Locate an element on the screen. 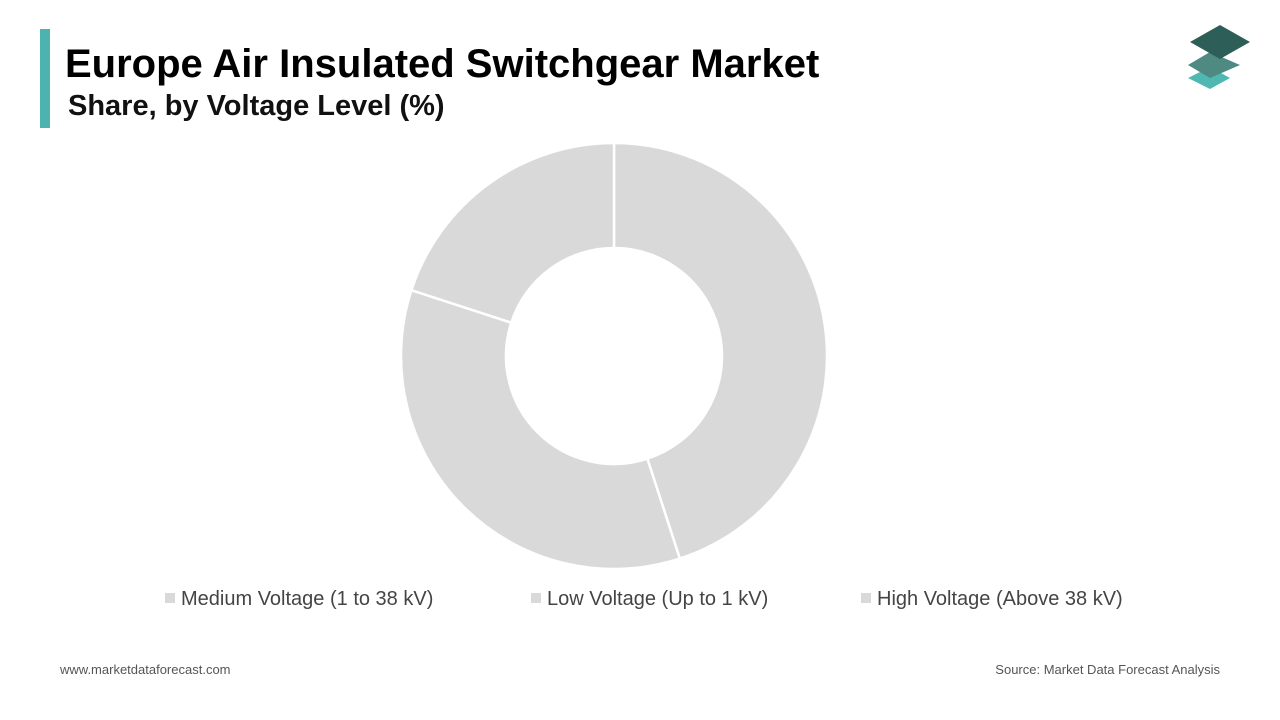 The width and height of the screenshot is (1280, 720). chart-title: Europe Air Insulated Switchgear Market is located at coordinates (442, 64).